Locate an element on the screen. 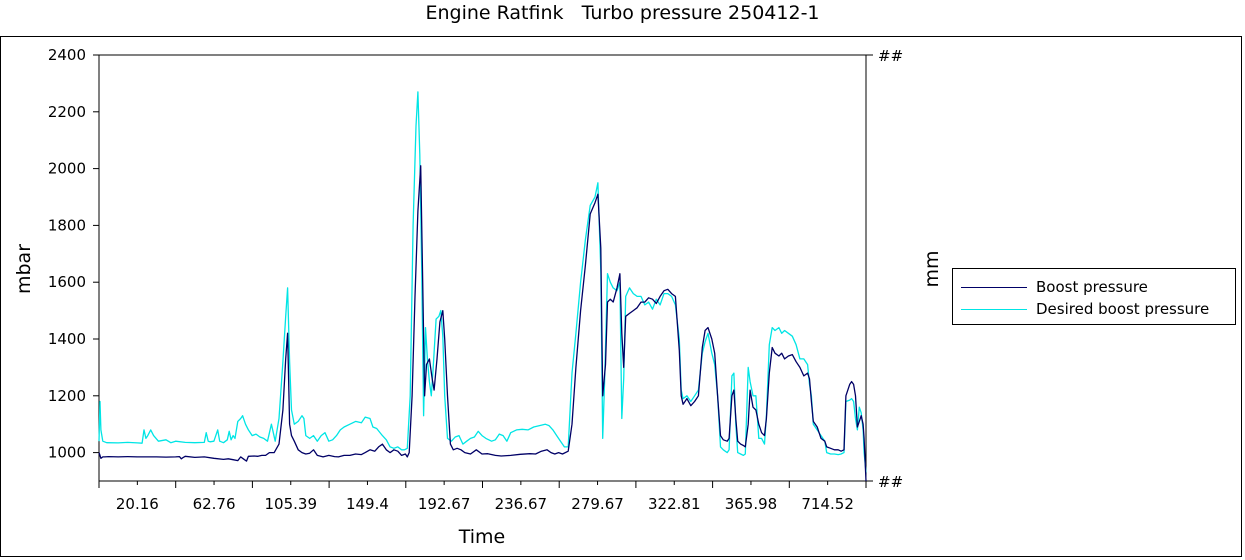 This screenshot has width=1245, height=560. legend-label-boost: Boost pressure is located at coordinates (1092, 287).